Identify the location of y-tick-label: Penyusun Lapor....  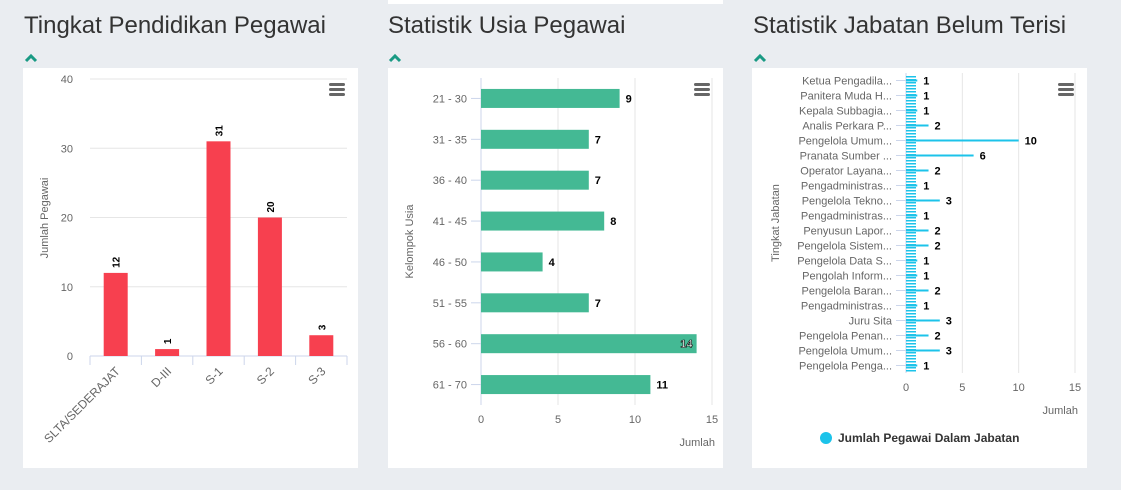
(847, 232).